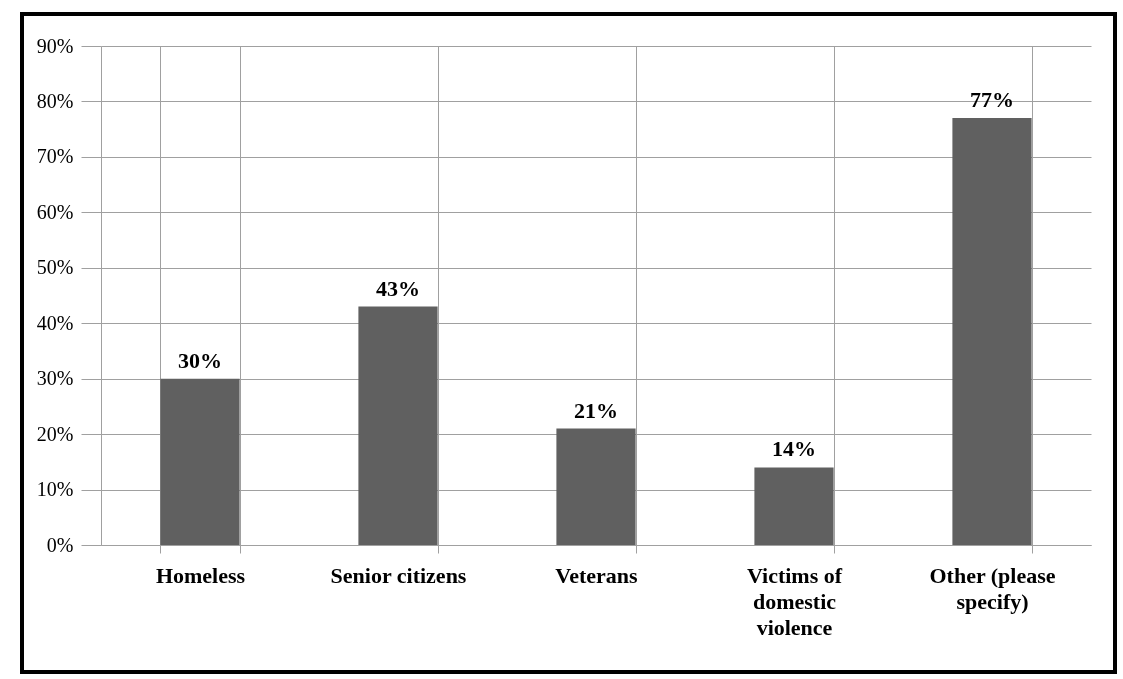 This screenshot has width=1123, height=679. Describe the element at coordinates (55, 156) in the screenshot. I see `y-tick-label: 70%` at that location.